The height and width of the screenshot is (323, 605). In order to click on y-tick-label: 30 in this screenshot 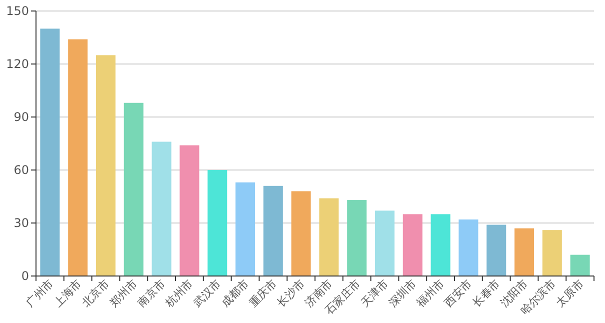, I will do `click(21, 223)`.